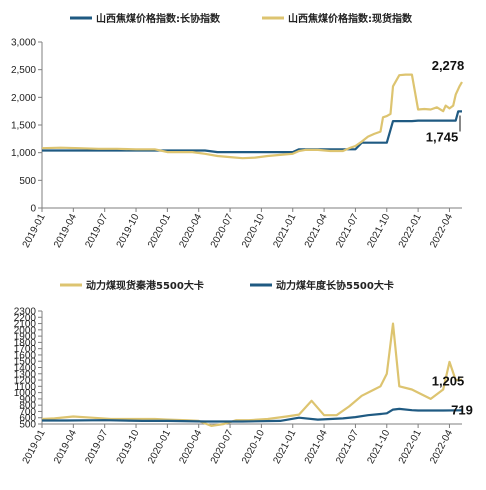  What do you see at coordinates (25, 387) in the screenshot?
I see `y-tick-label: 1100` at bounding box center [25, 387].